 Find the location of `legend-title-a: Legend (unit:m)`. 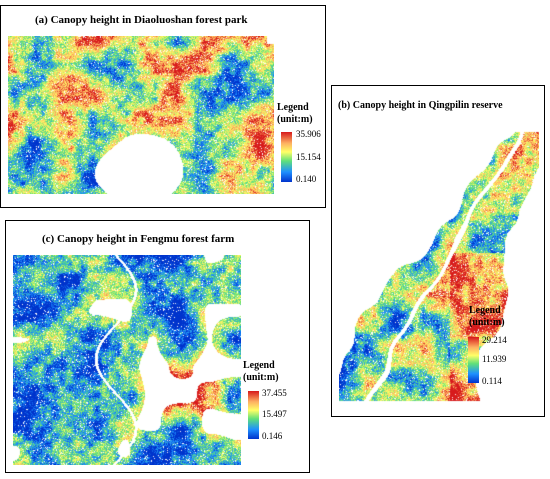

legend-title-a: Legend (unit:m) is located at coordinates (295, 114).